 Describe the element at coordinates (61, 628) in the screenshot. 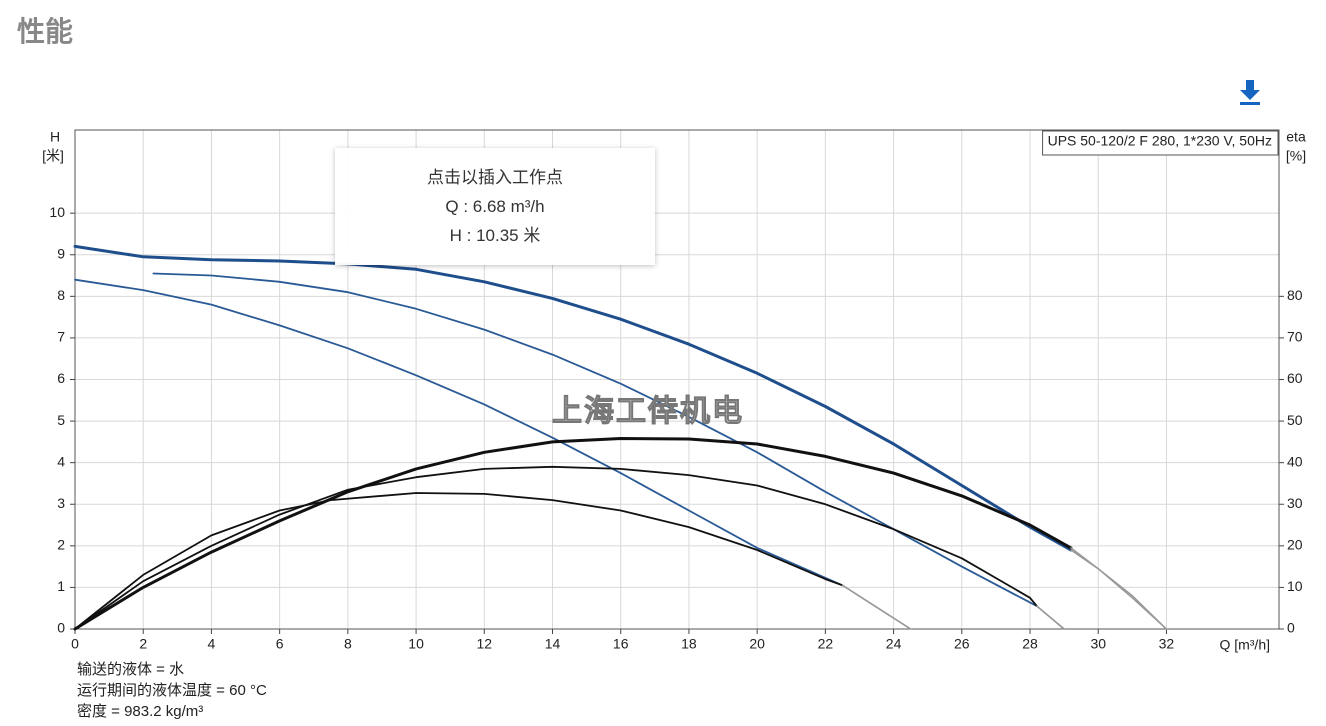

I see `y-tick-label: 0` at that location.